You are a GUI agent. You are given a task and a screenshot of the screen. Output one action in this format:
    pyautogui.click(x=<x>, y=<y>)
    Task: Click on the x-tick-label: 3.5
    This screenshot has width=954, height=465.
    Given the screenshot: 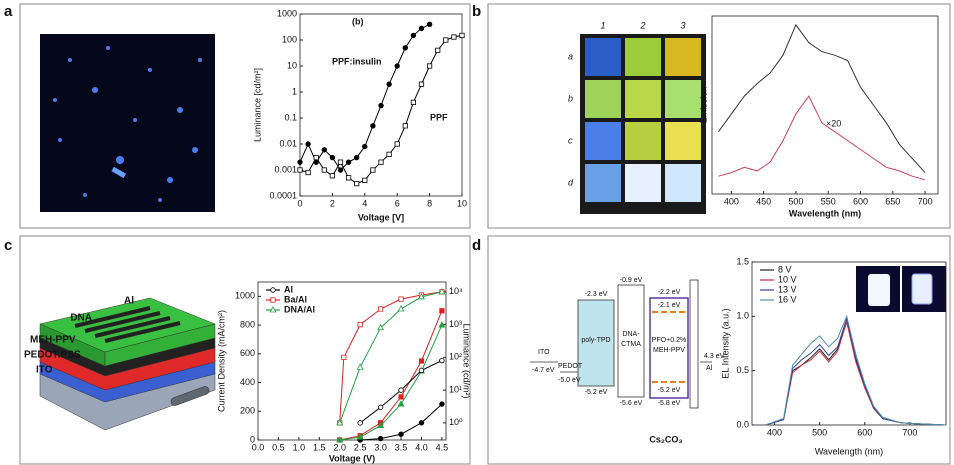 What is the action you would take?
    pyautogui.click(x=401, y=447)
    